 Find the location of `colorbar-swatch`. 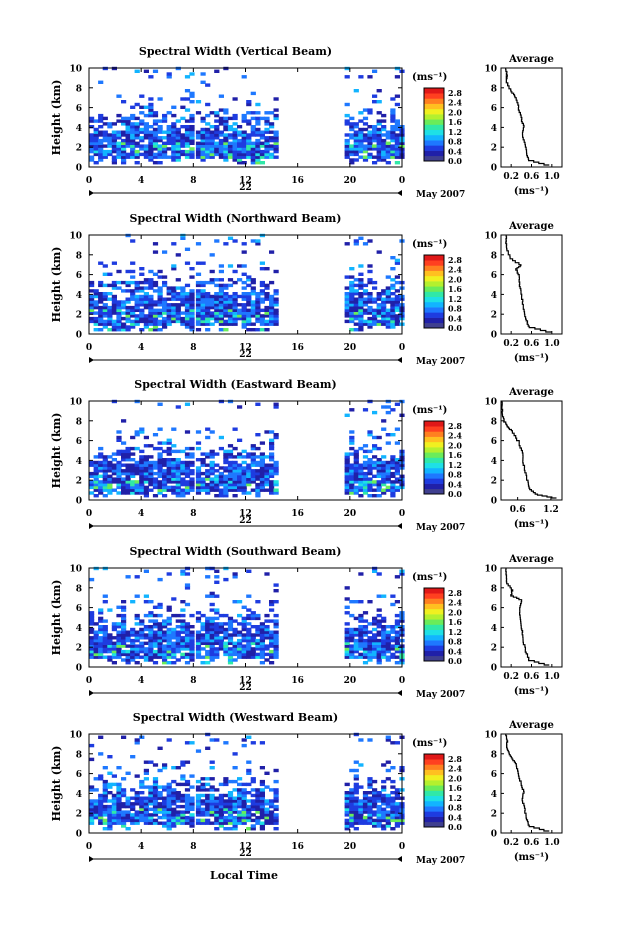

colorbar-swatch is located at coordinates (434, 91).